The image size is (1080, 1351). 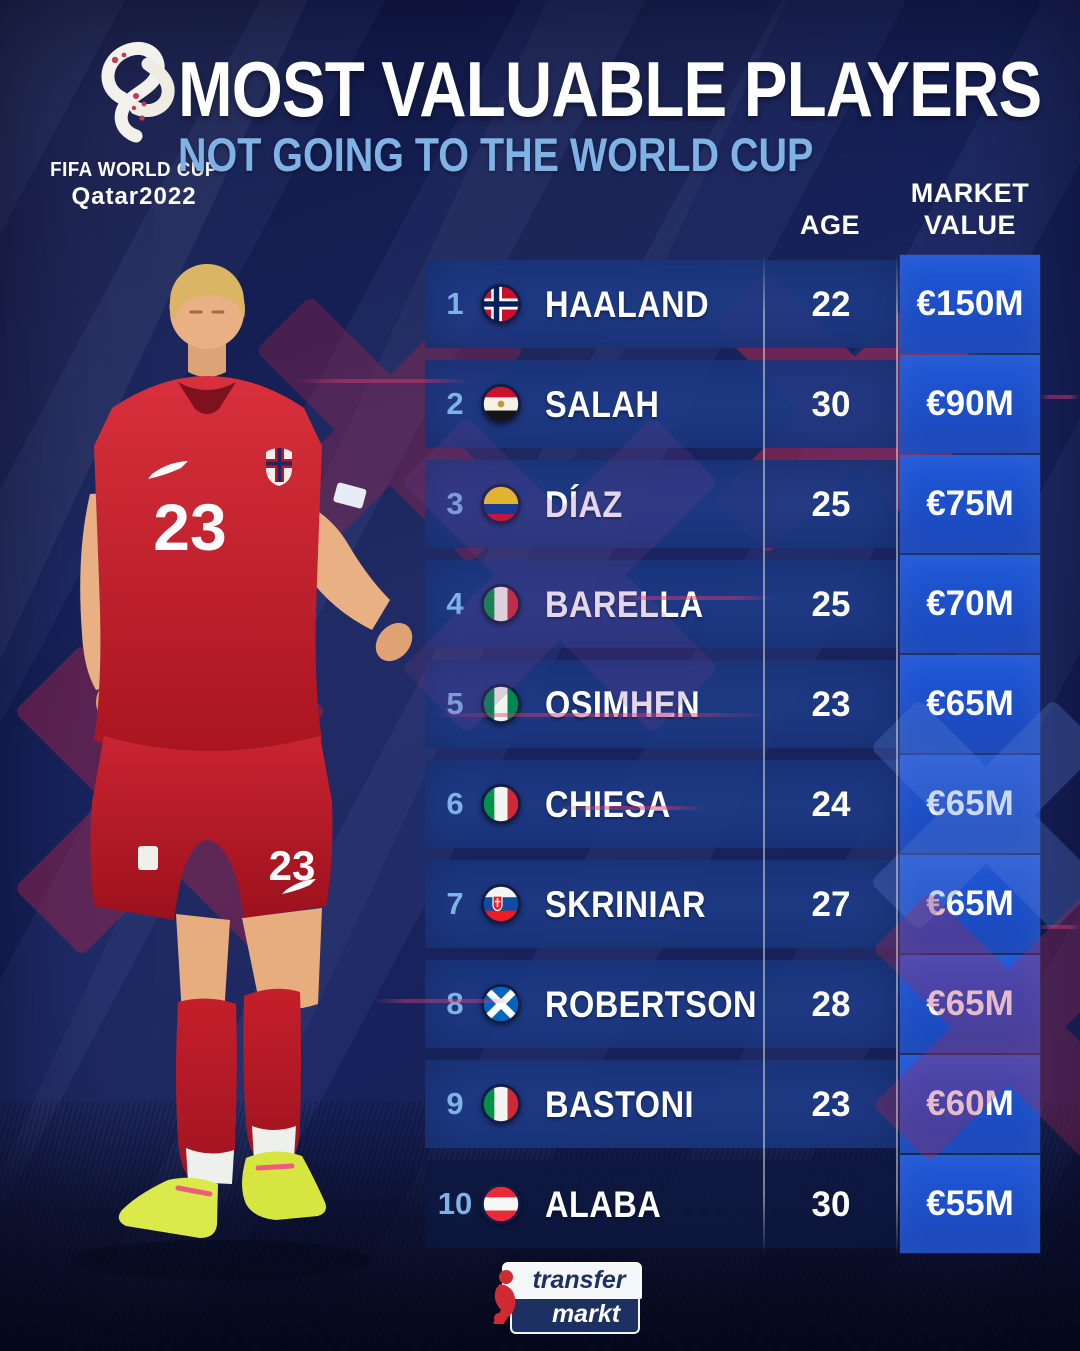 I want to click on rank-label: 3, so click(x=455, y=503).